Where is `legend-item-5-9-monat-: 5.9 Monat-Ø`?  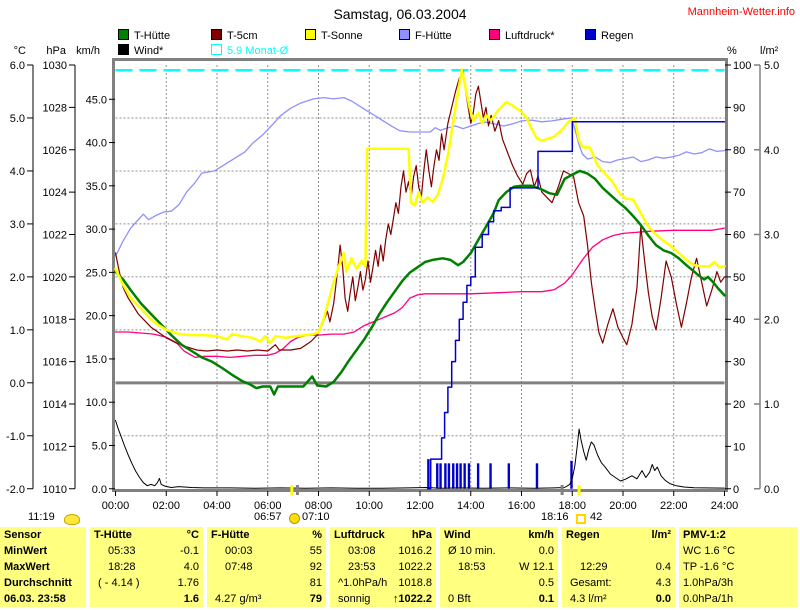 legend-item-5-9-monat-: 5.9 Monat-Ø is located at coordinates (249, 50).